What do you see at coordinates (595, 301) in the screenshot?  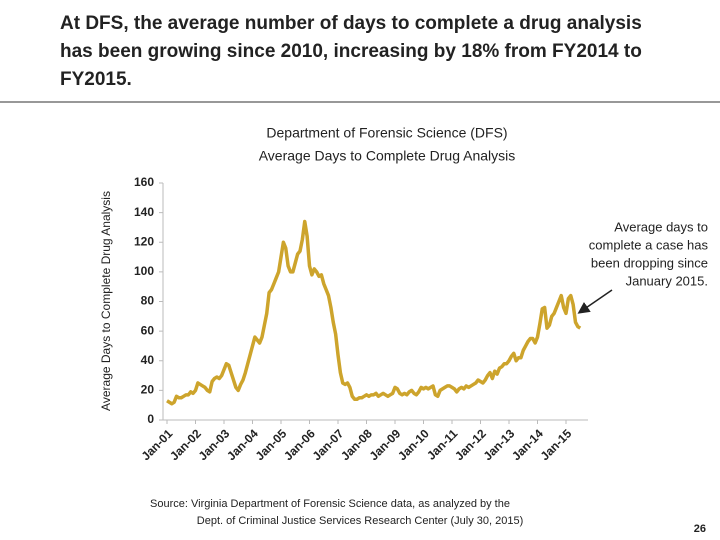 I see `annotation-arrow` at bounding box center [595, 301].